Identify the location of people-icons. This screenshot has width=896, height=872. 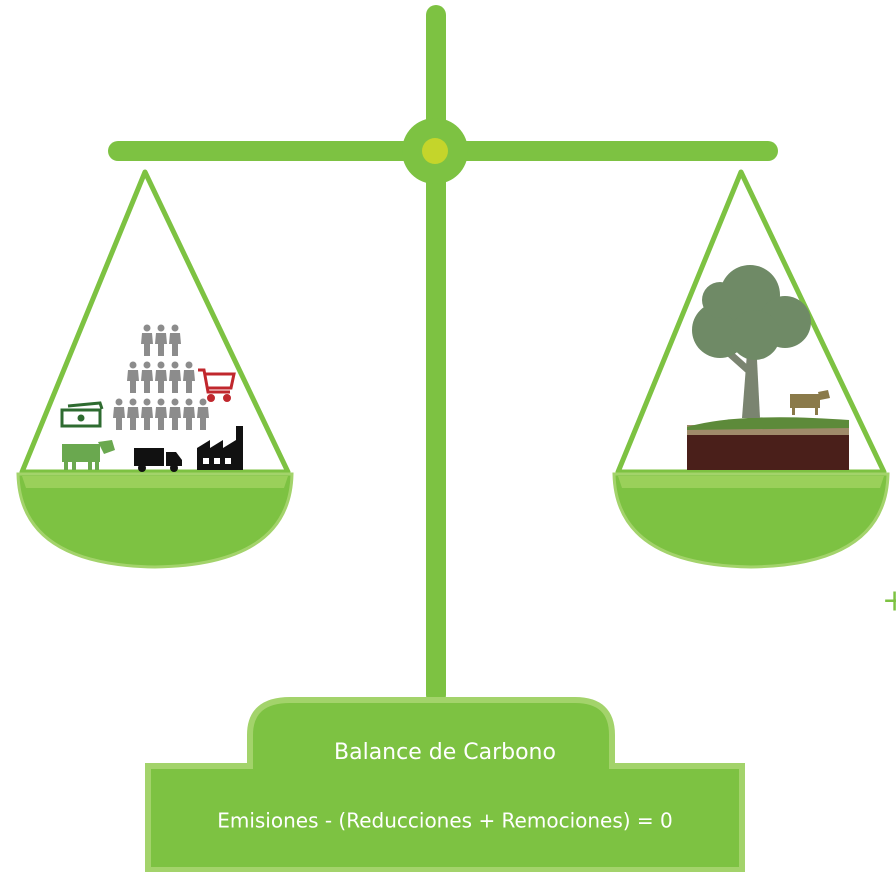
(161, 377).